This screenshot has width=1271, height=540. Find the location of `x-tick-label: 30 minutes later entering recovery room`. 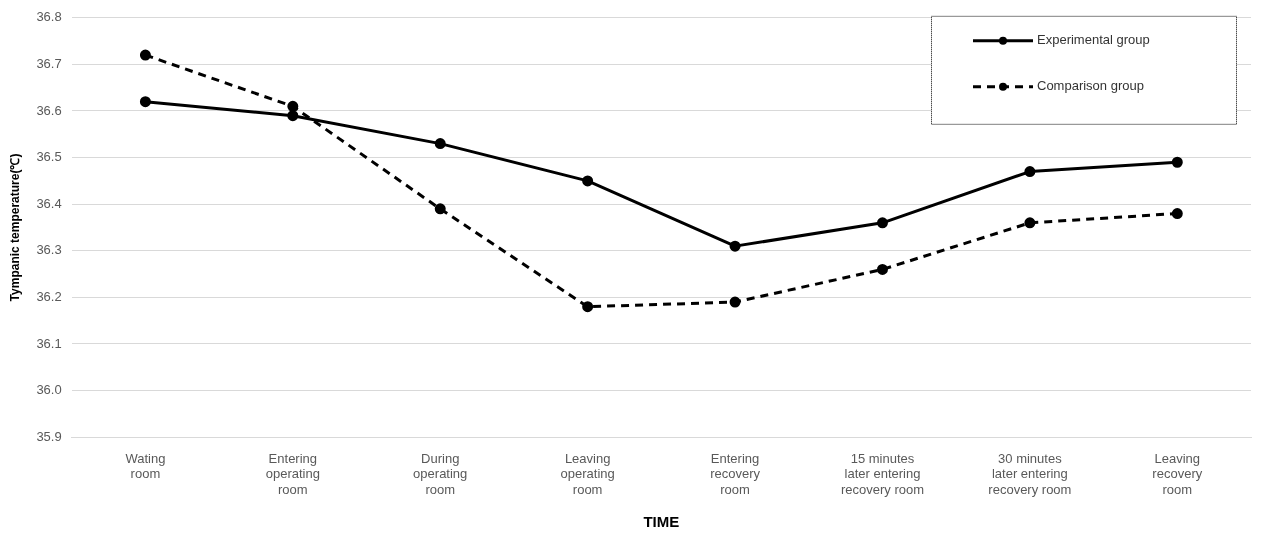

x-tick-label: 30 minutes later entering recovery room is located at coordinates (1030, 473).